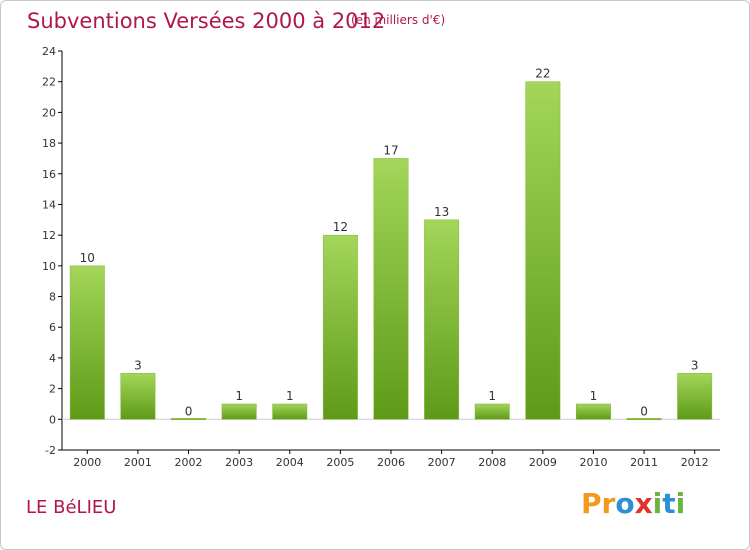 This screenshot has height=550, width=750. Describe the element at coordinates (138, 396) in the screenshot. I see `bar-2001` at that location.